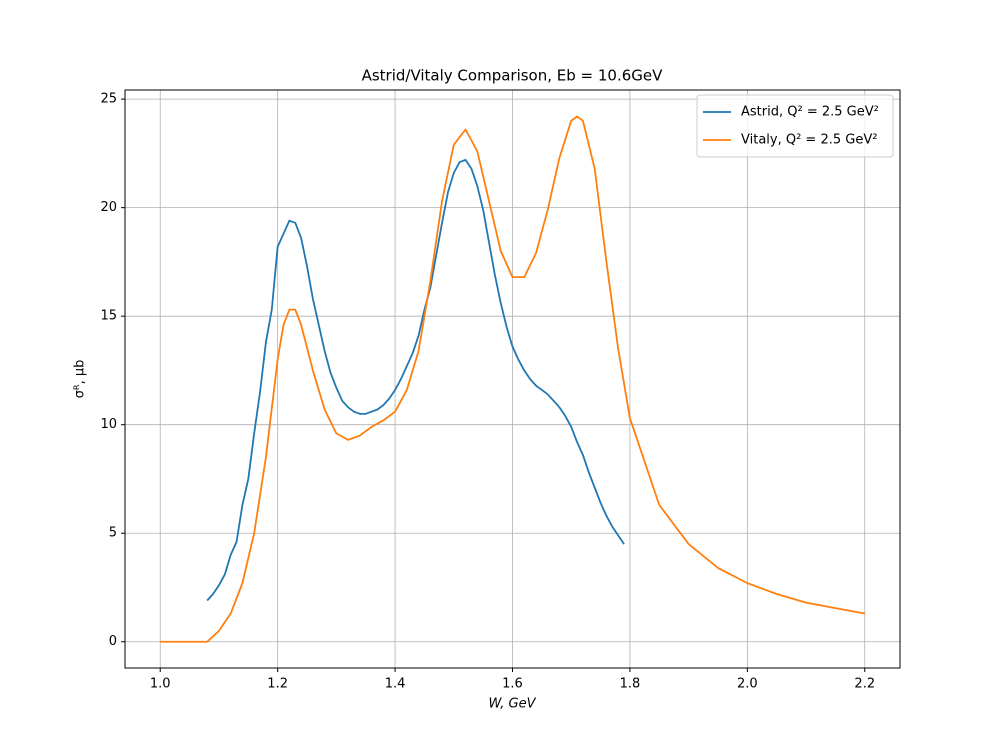 The image size is (1000, 750). What do you see at coordinates (108, 207) in the screenshot?
I see `y-tick-label: 20` at bounding box center [108, 207].